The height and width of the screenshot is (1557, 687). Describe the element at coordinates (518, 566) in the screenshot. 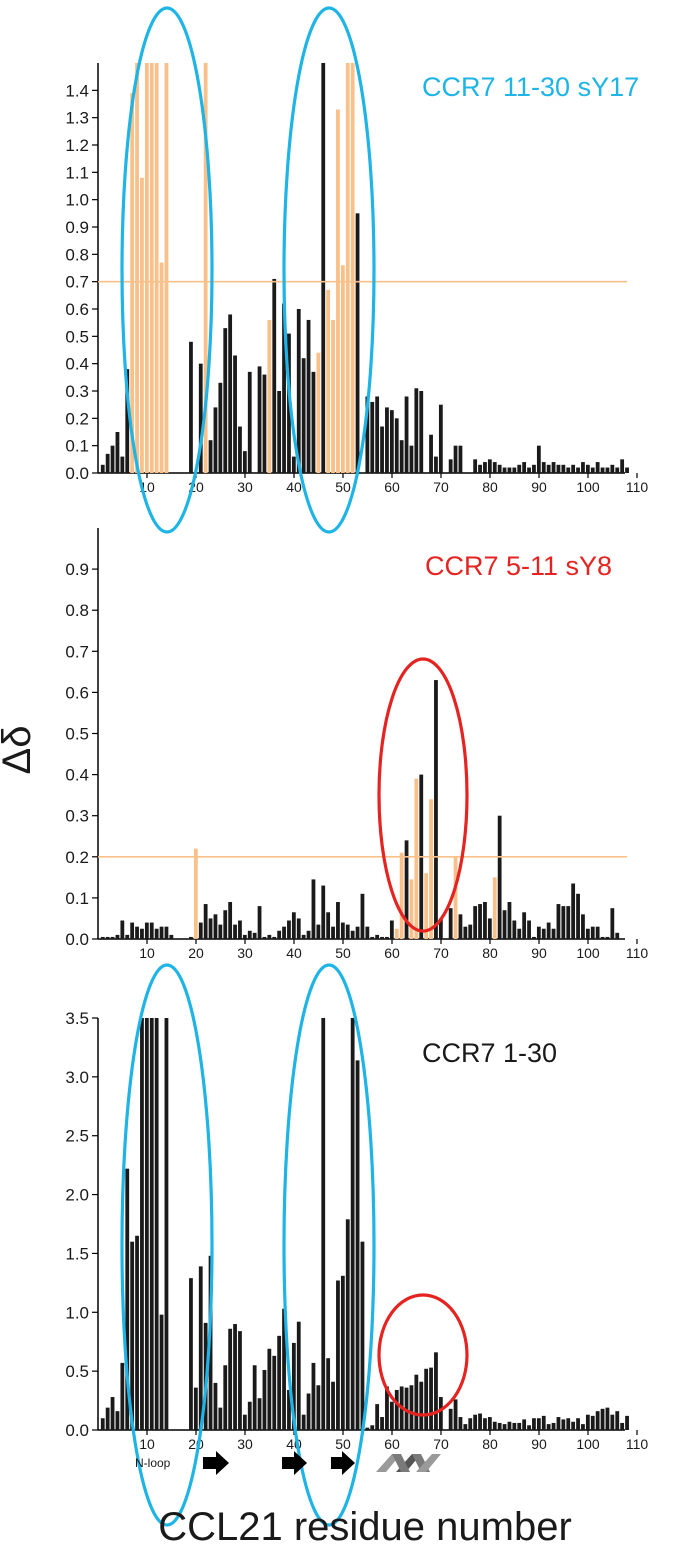

I see `panel-title: CCR7 5-11 sY8` at that location.